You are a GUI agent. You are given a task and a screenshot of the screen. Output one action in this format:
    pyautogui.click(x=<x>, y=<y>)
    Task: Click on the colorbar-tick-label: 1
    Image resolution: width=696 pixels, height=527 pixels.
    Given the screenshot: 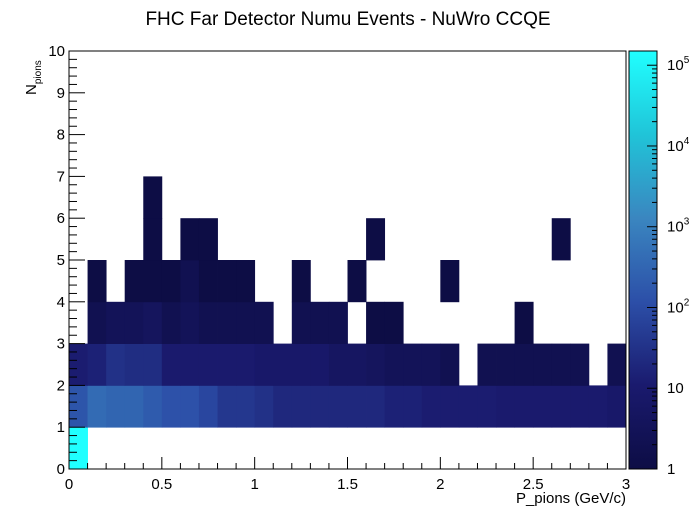 What is the action you would take?
    pyautogui.click(x=671, y=469)
    